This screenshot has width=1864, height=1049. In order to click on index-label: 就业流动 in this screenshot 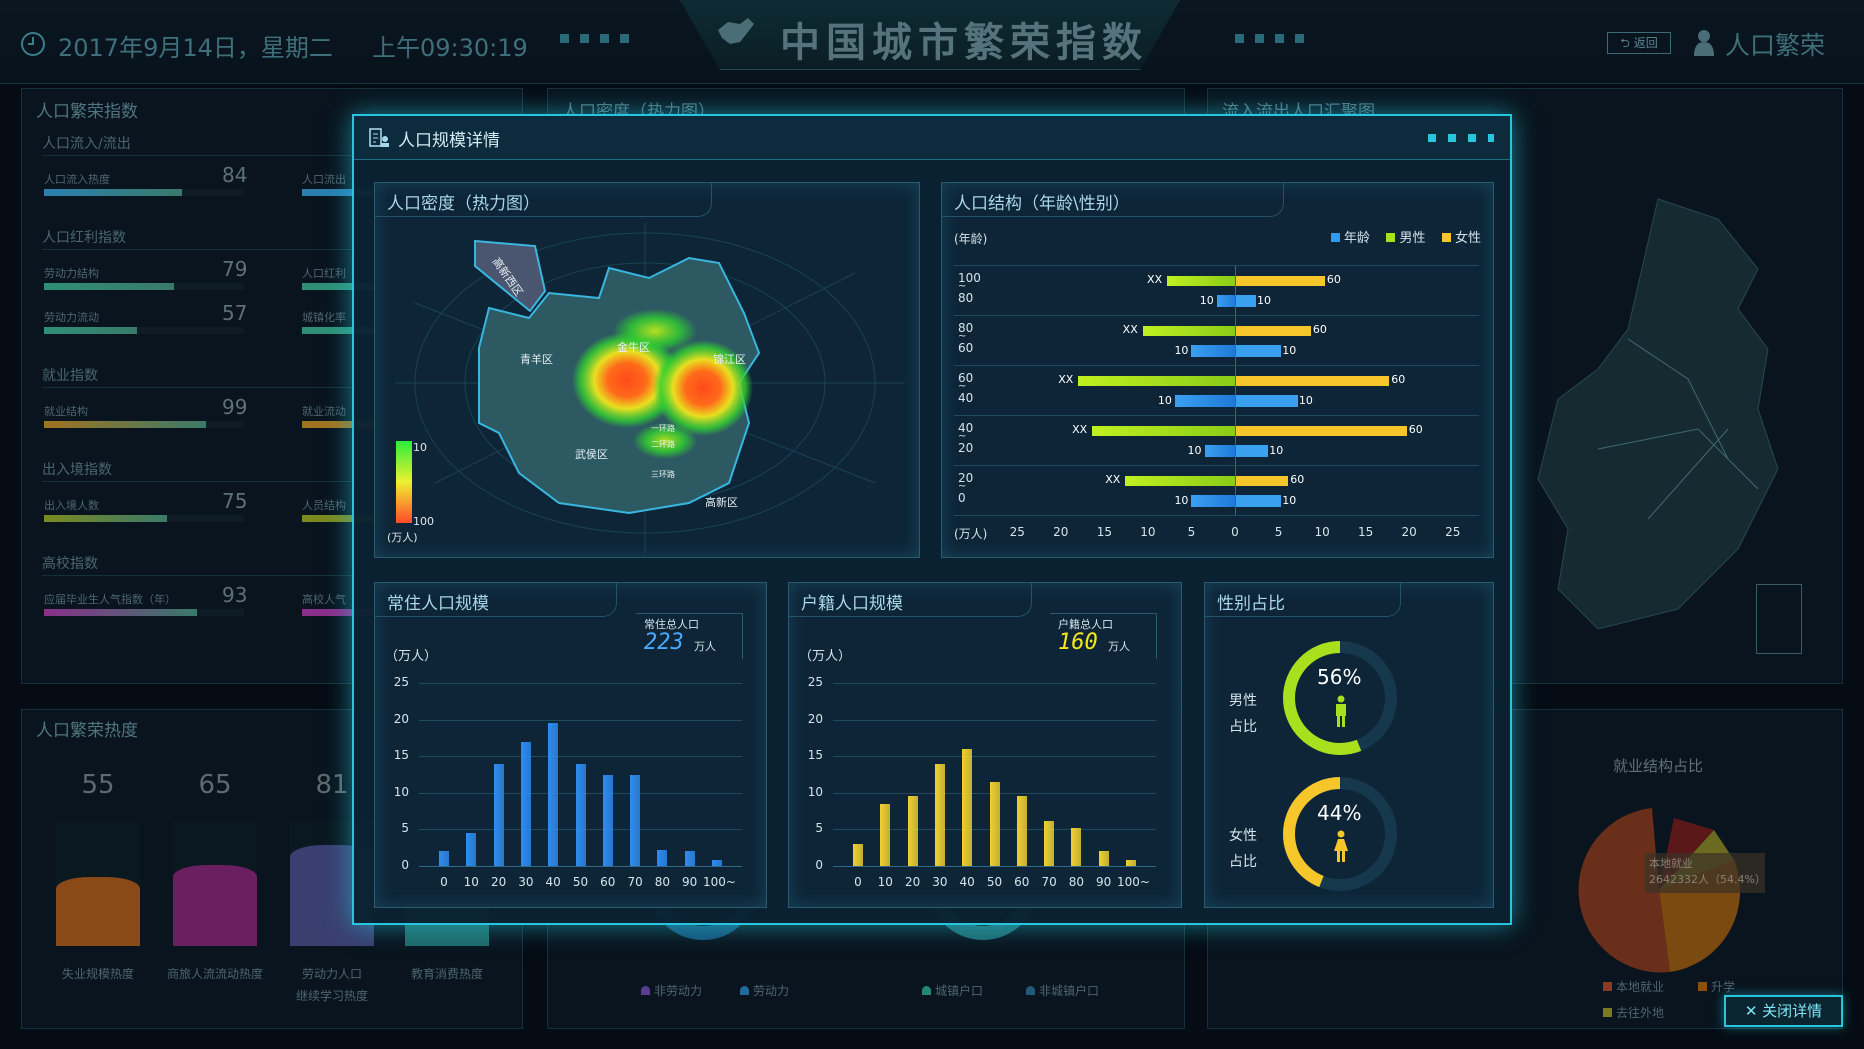, I will do `click(324, 411)`.